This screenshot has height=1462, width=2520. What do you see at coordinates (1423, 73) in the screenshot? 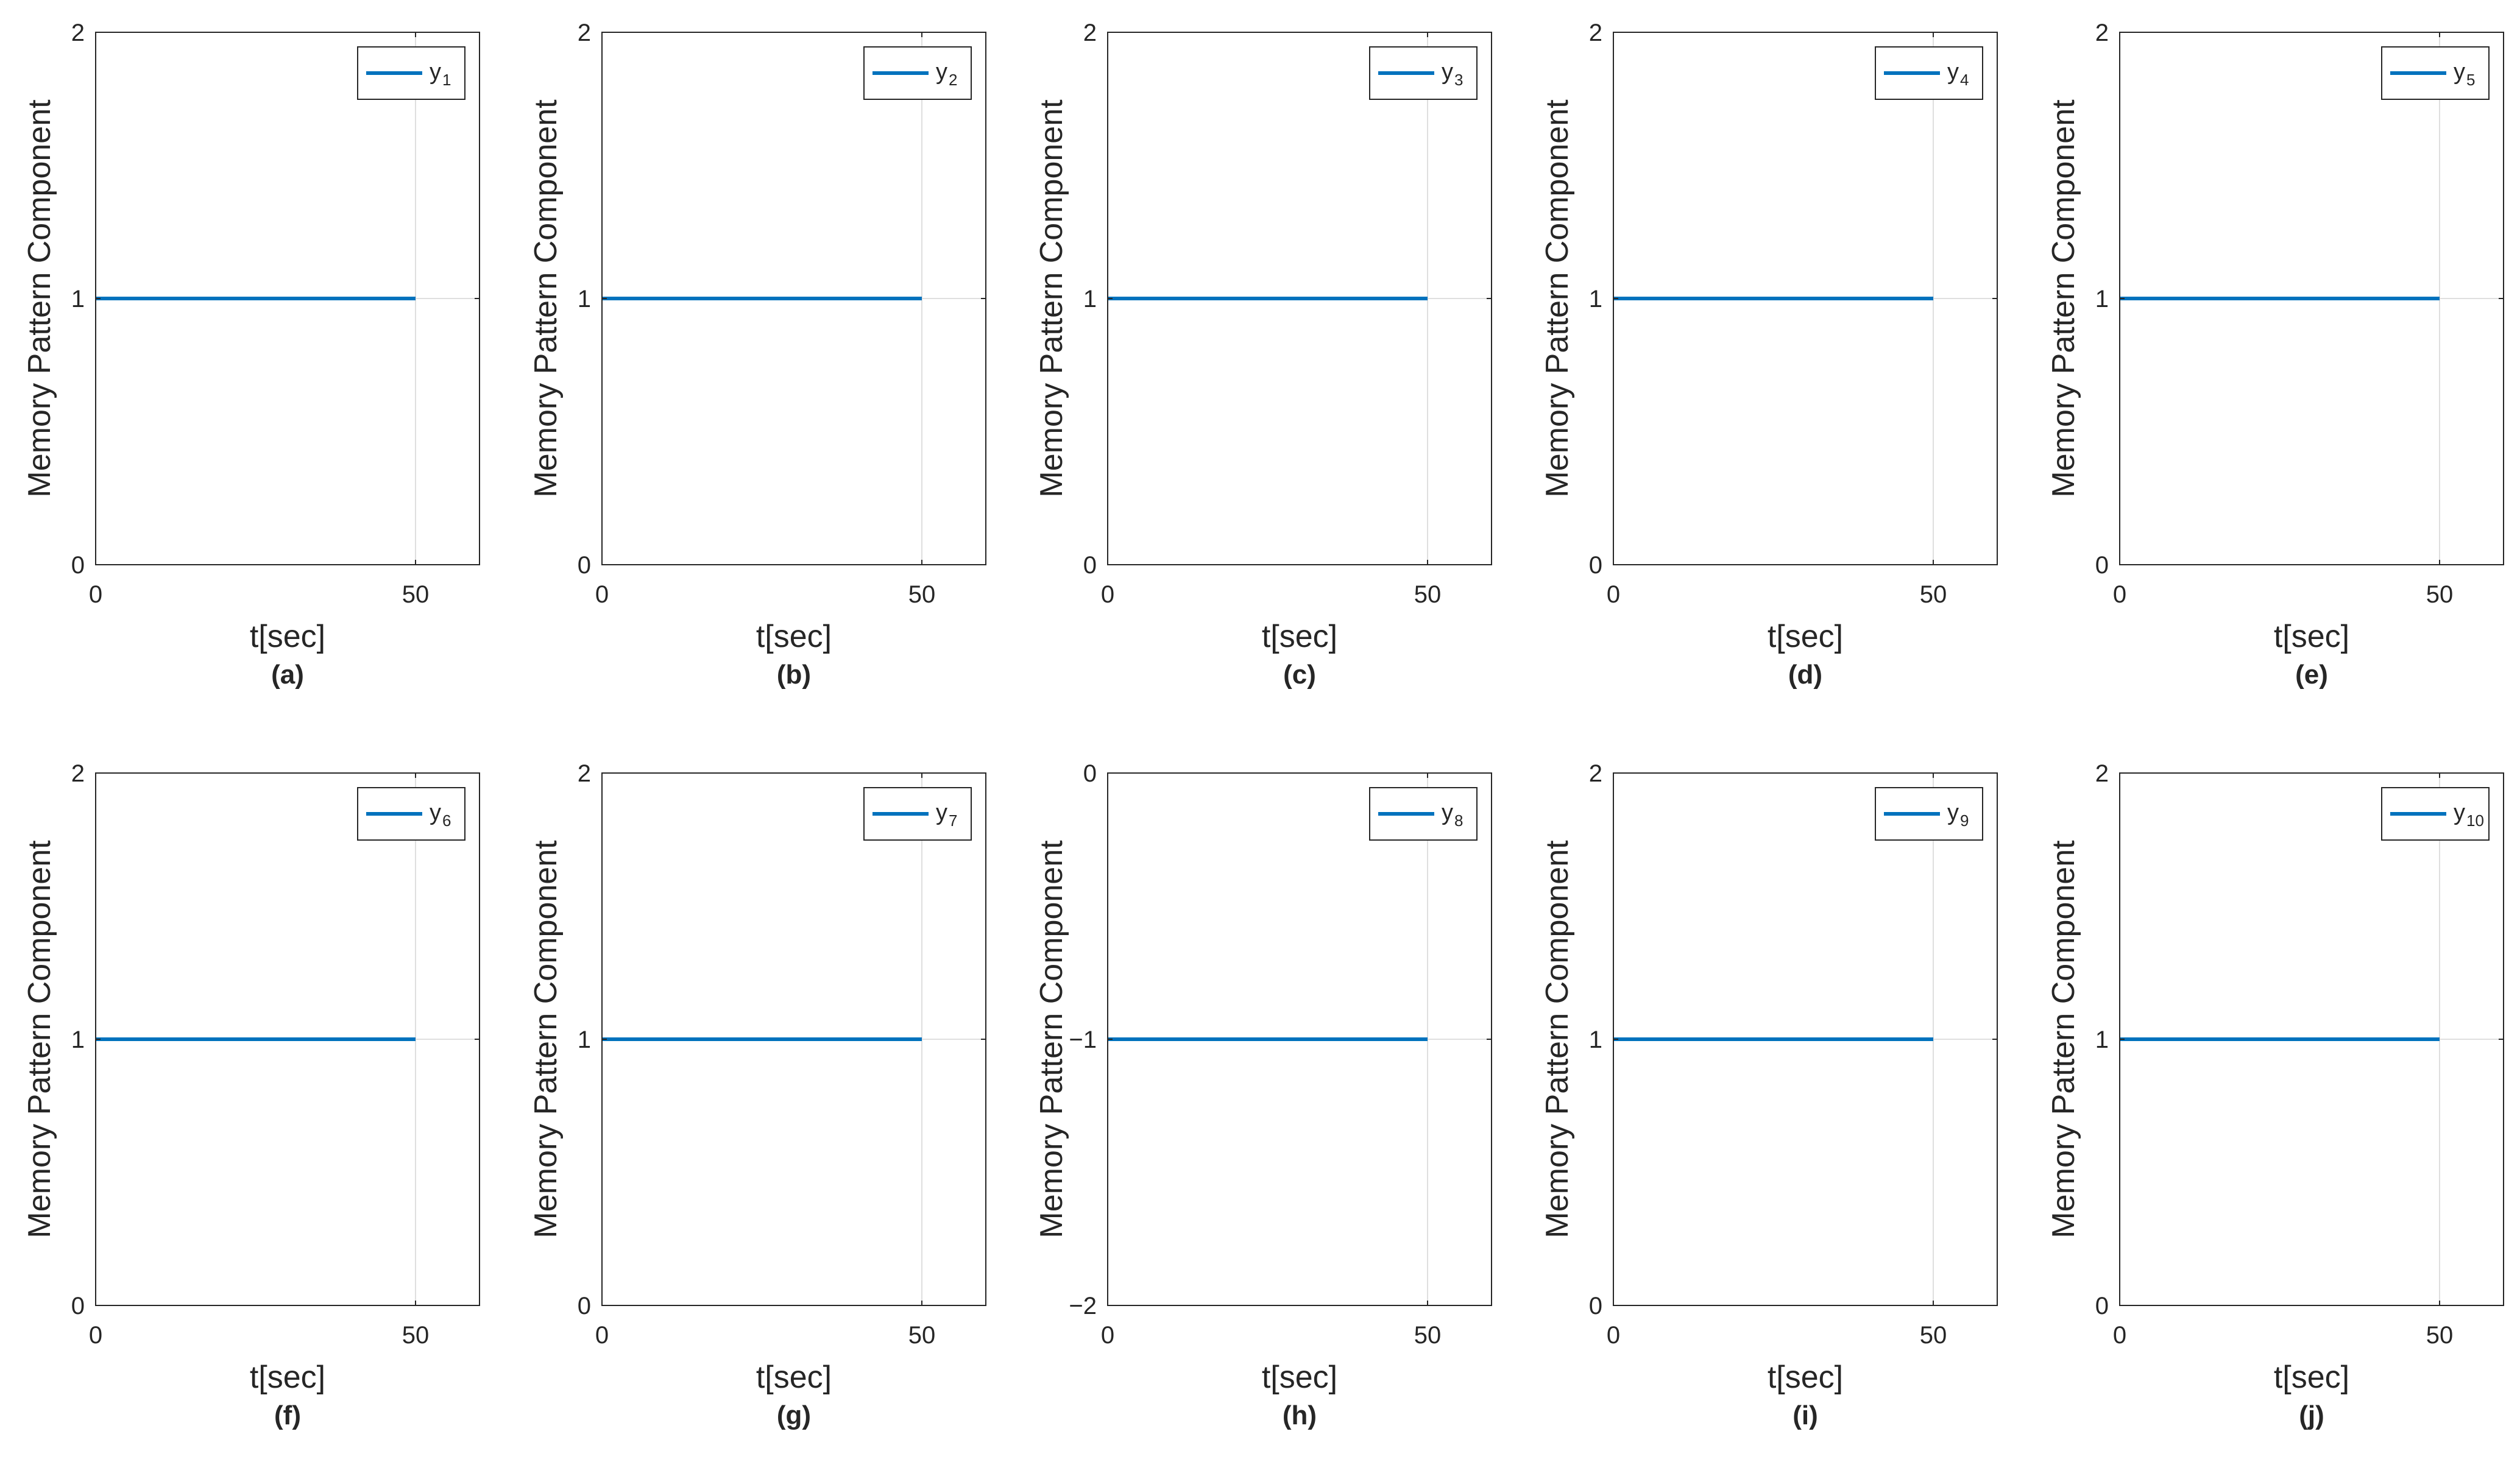
I see `legend: y3` at bounding box center [1423, 73].